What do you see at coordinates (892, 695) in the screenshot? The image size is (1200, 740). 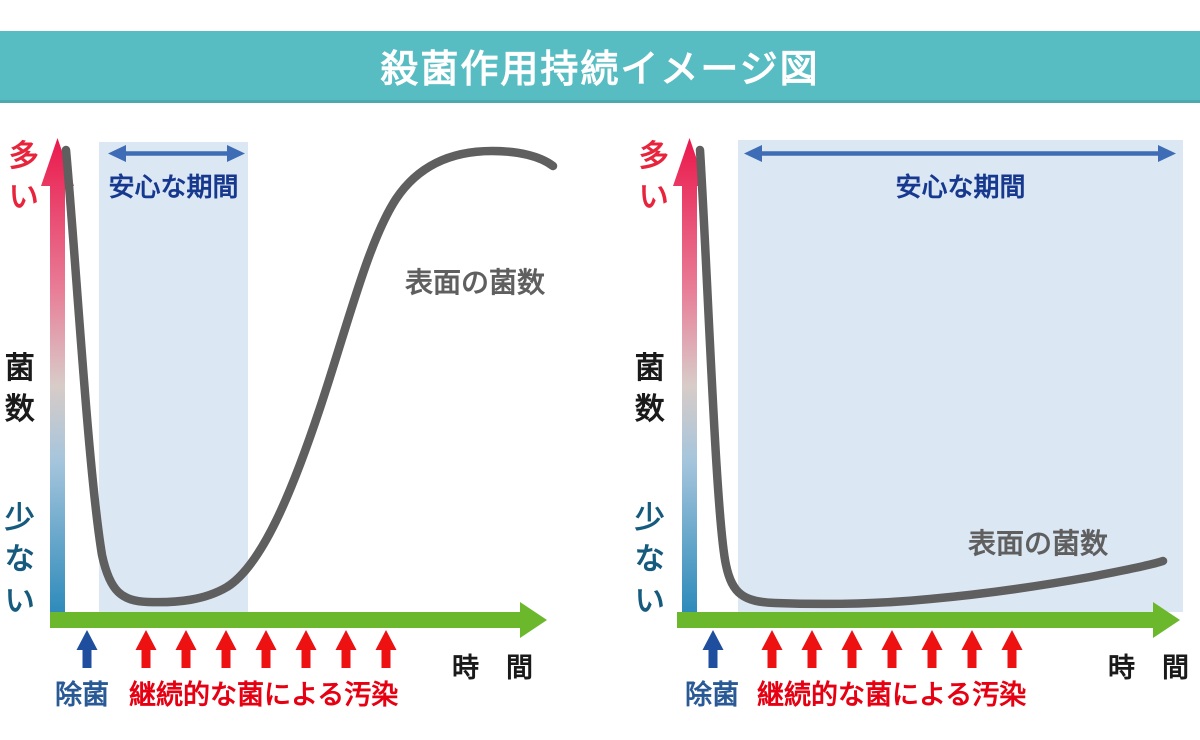 I see `contamination-label-right: 継続的な菌による汚染` at bounding box center [892, 695].